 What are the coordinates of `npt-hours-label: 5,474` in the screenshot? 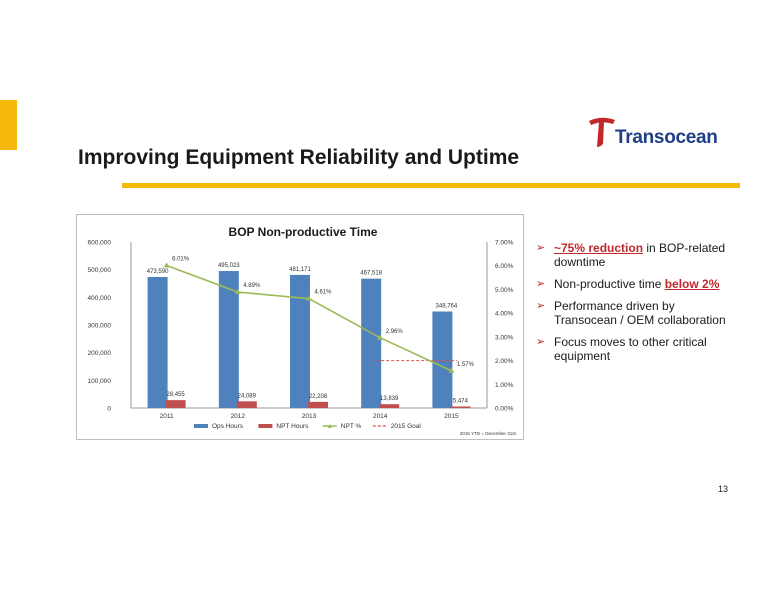 It's located at (461, 401).